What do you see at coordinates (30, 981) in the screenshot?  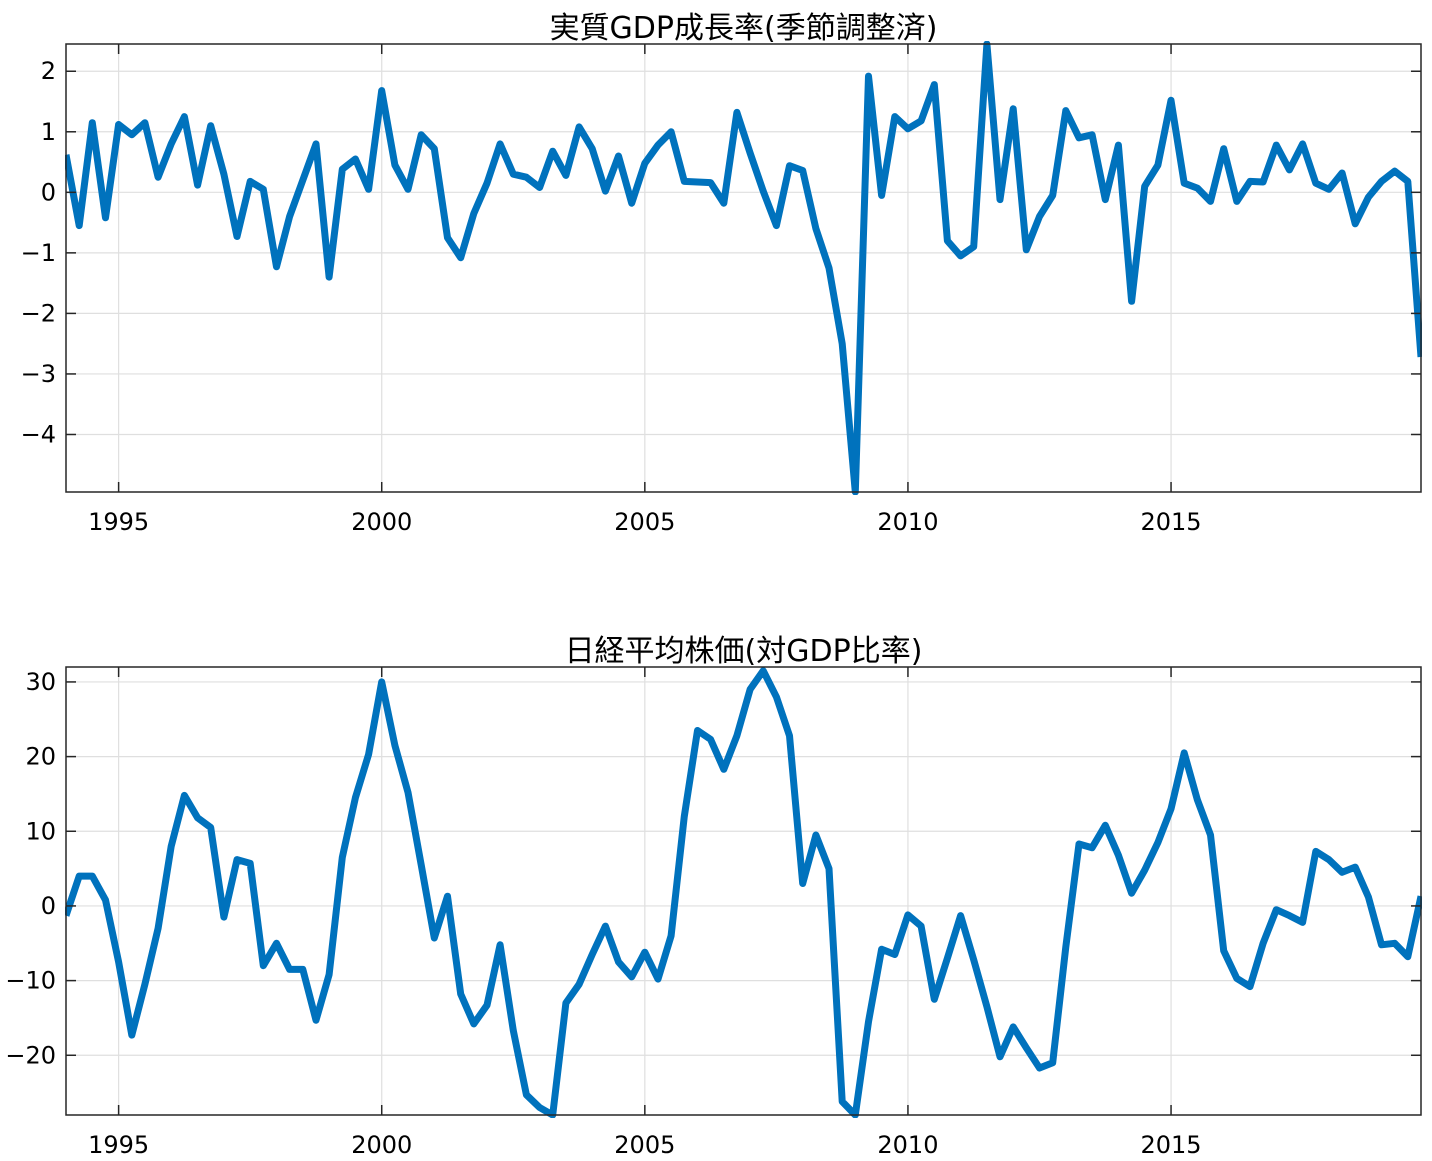 I see `y-tick-label: −10` at bounding box center [30, 981].